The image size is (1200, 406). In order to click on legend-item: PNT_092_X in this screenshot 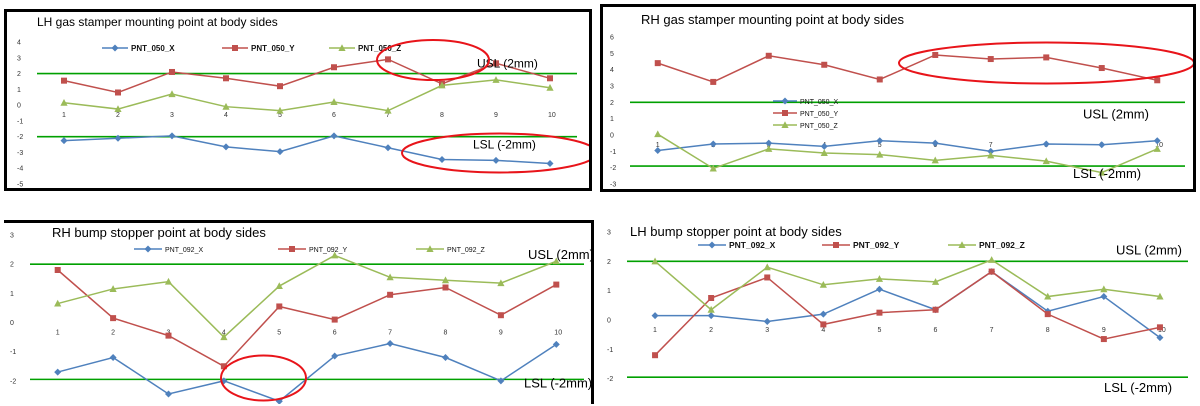, I will do `click(168, 249)`.